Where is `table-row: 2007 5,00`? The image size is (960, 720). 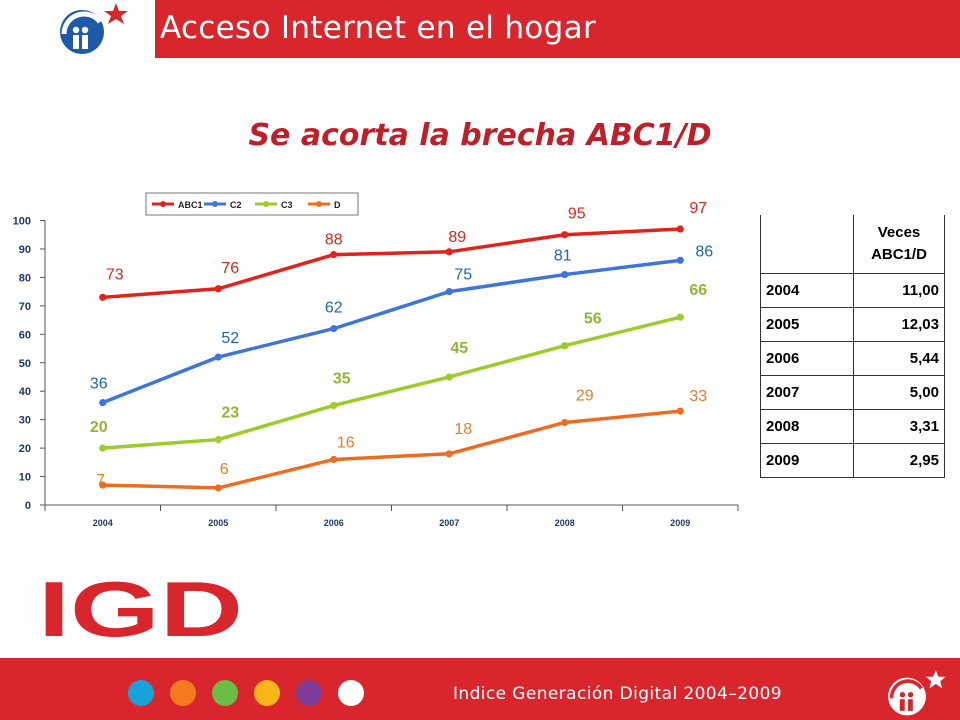 table-row: 2007 5,00 is located at coordinates (852, 392).